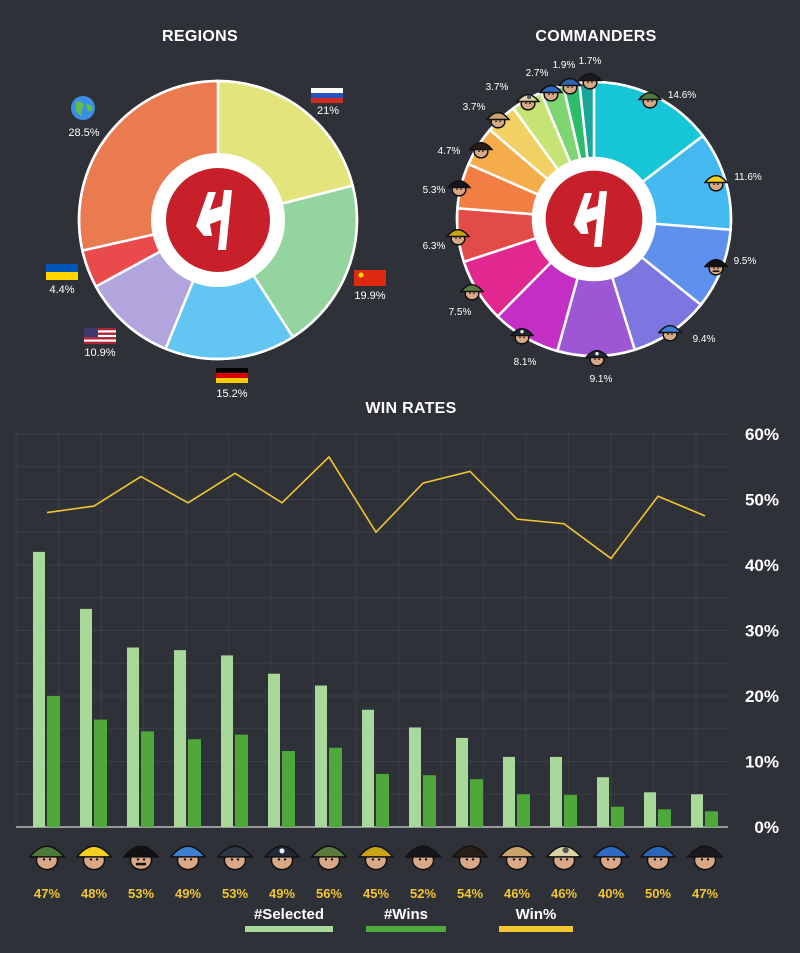 The height and width of the screenshot is (953, 800). Describe the element at coordinates (597, 358) in the screenshot. I see `star-cap-commander-icon` at that location.